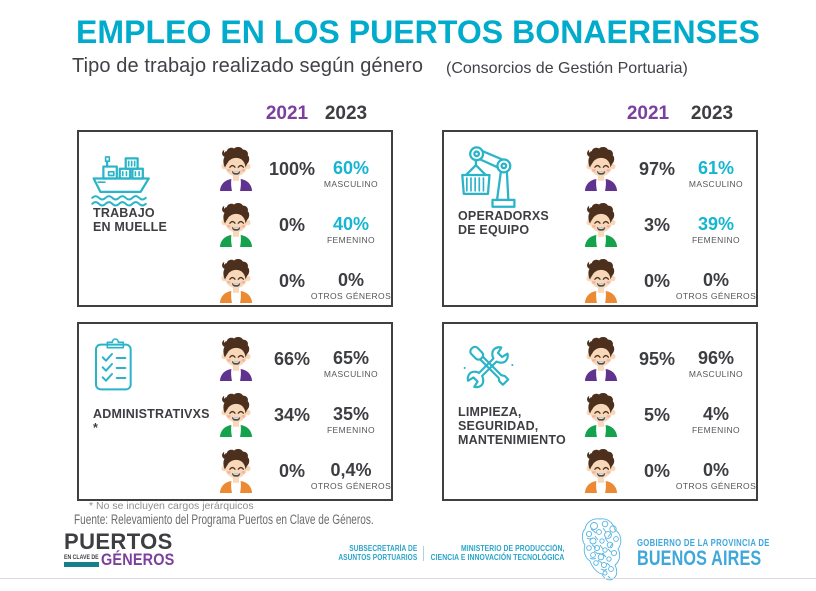 This screenshot has height=591, width=816. What do you see at coordinates (408, 578) in the screenshot?
I see `bottom-divider-line` at bounding box center [408, 578].